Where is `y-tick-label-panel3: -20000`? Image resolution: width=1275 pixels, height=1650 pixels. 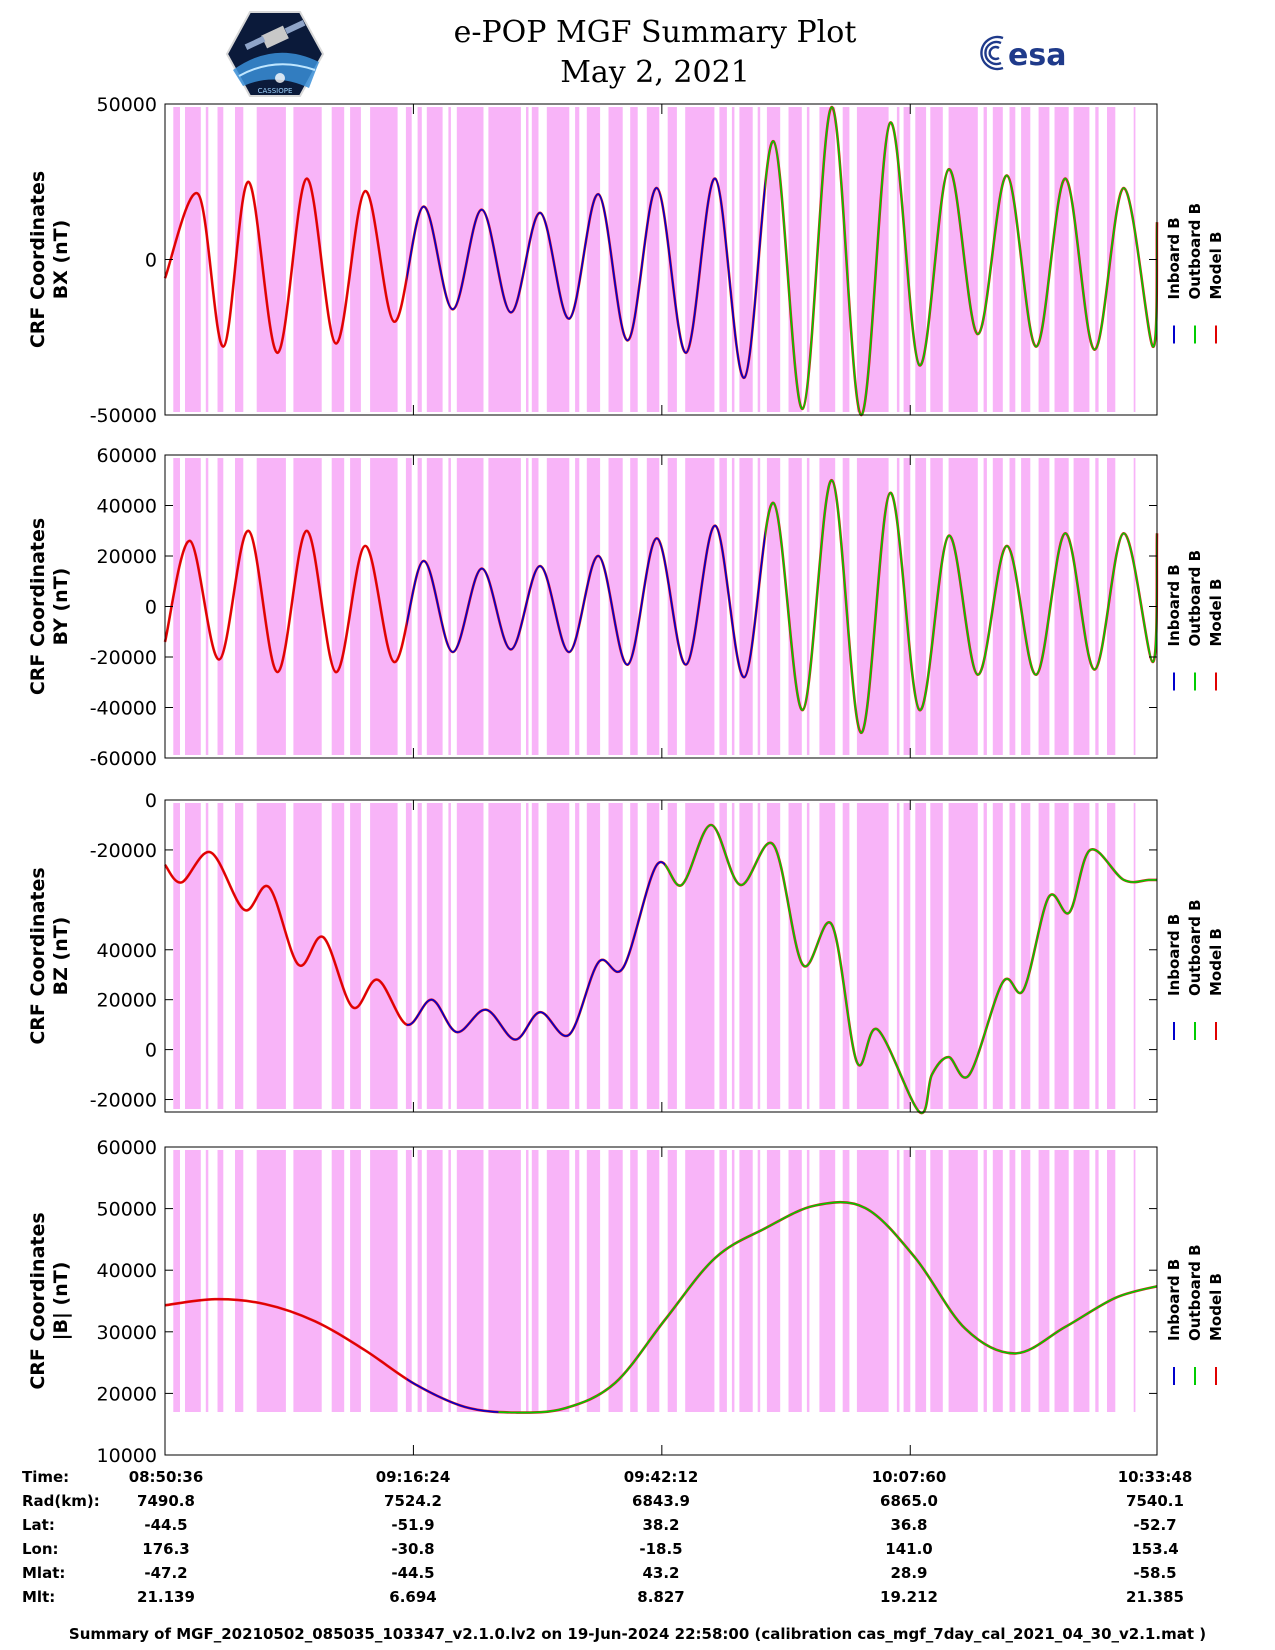 y-tick-label-panel3: -20000 is located at coordinates (123, 1101).